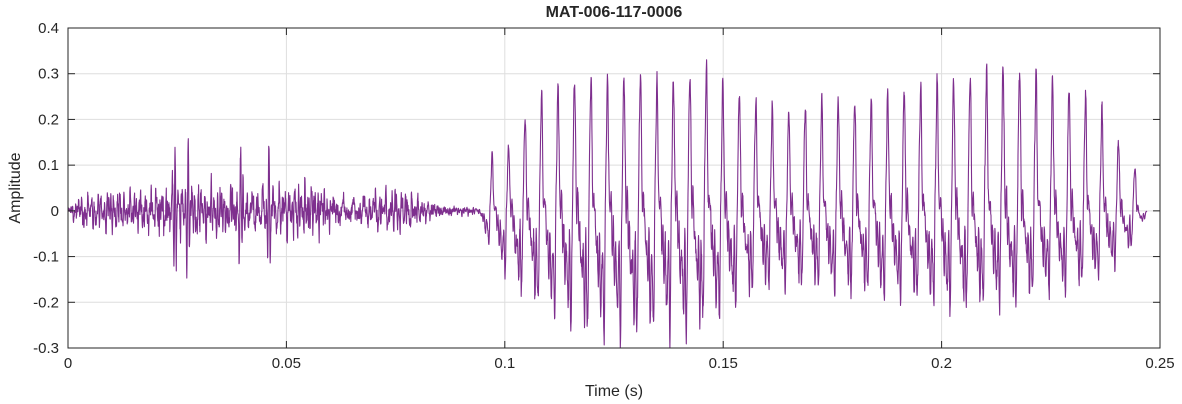 The width and height of the screenshot is (1182, 404). What do you see at coordinates (46, 257) in the screenshot?
I see `y-tick-label: -0.1` at bounding box center [46, 257].